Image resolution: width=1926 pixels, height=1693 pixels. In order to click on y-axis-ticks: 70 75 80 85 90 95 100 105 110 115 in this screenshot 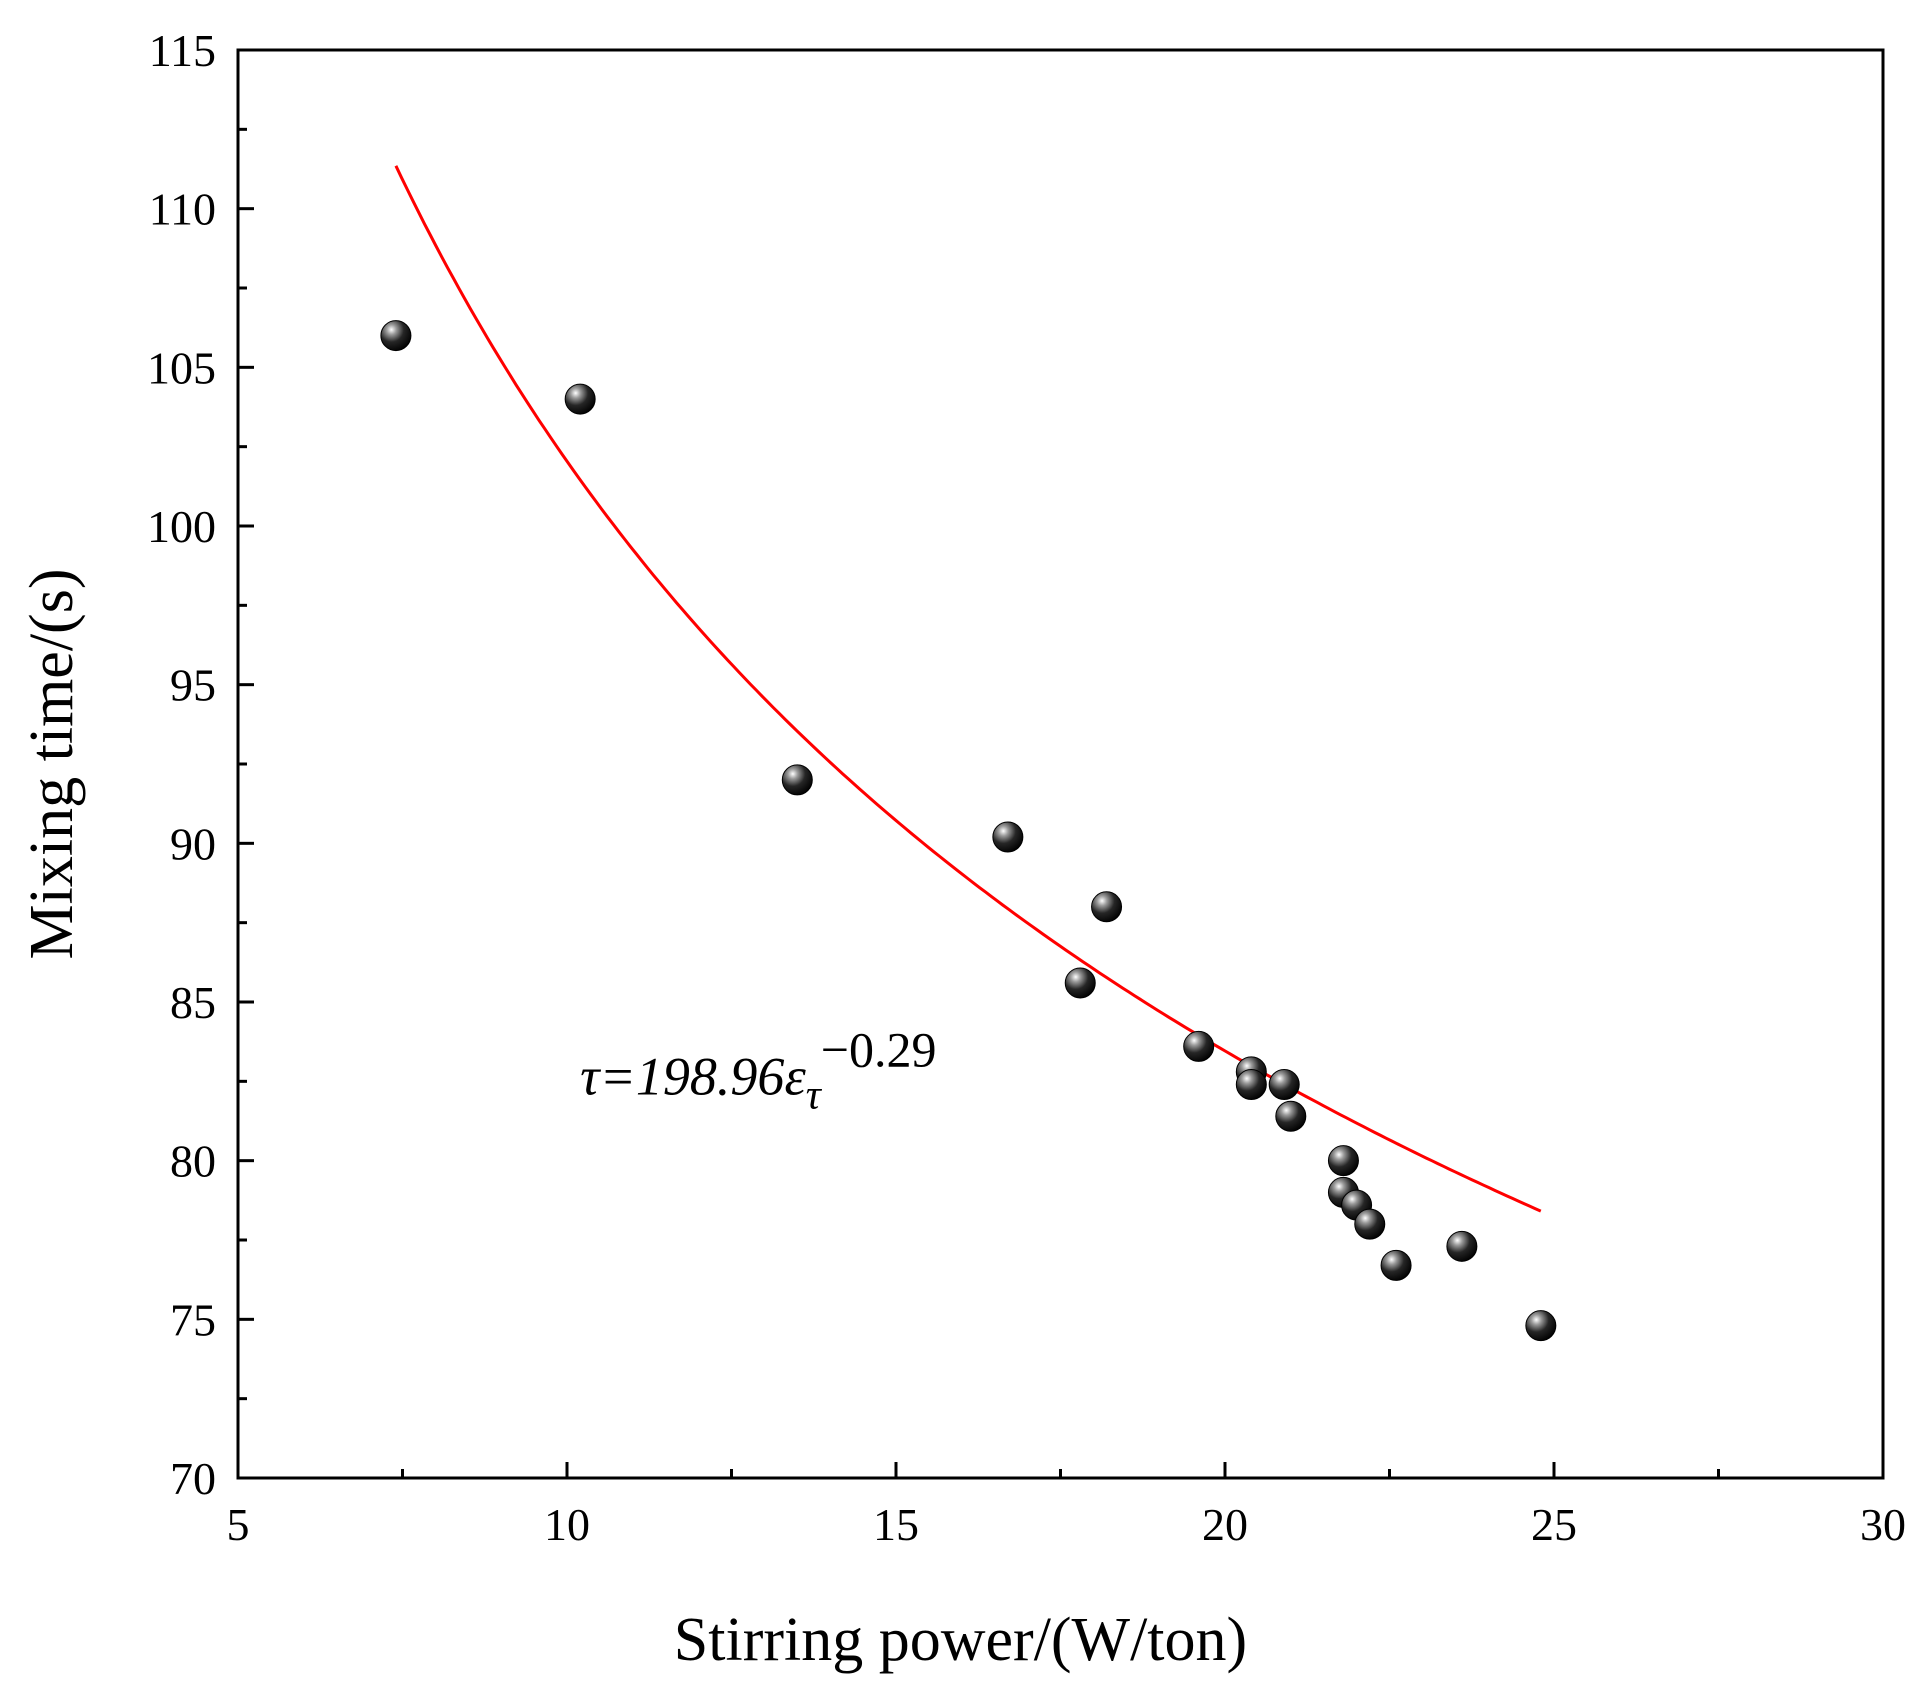, I will do `click(200, 764)`.